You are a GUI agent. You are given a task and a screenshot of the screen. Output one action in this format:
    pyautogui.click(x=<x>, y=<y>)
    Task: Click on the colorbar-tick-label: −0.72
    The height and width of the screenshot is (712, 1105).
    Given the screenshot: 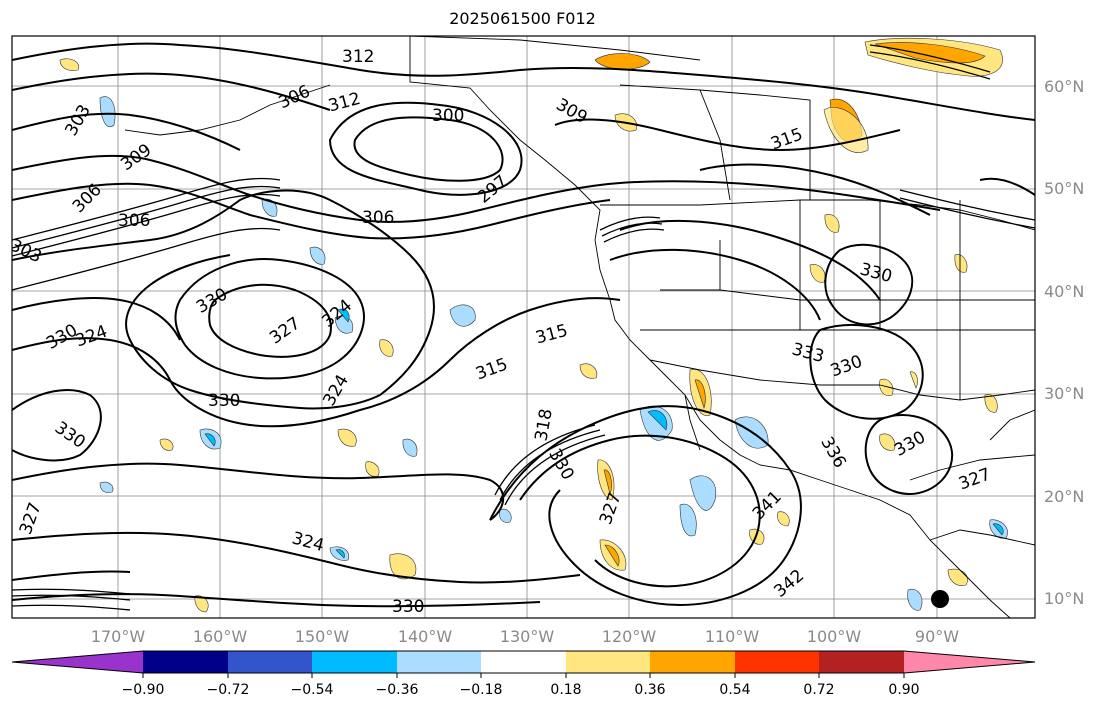 What is the action you would take?
    pyautogui.click(x=228, y=690)
    